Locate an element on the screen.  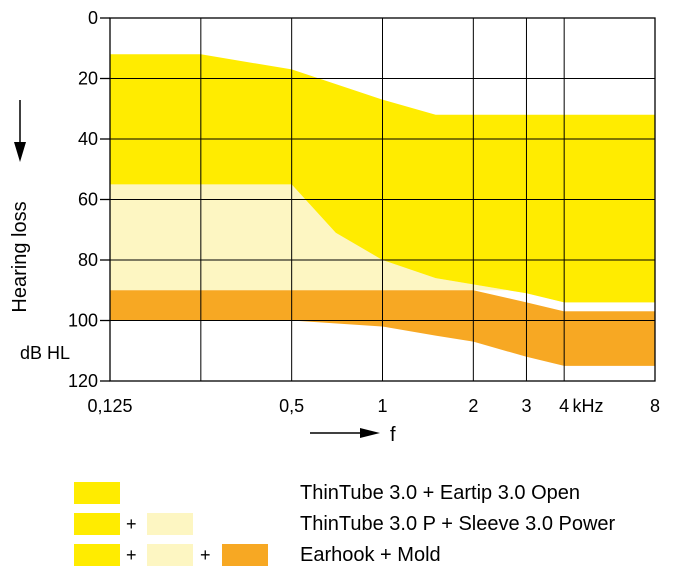
x-axis-label: f is located at coordinates (393, 435).